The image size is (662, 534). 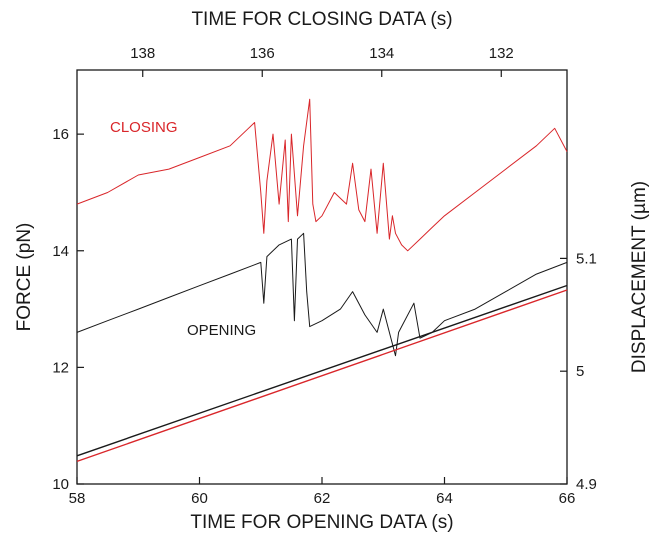 I want to click on bottom-axis-title: TIME FOR OPENING DATA (s), so click(x=321, y=522).